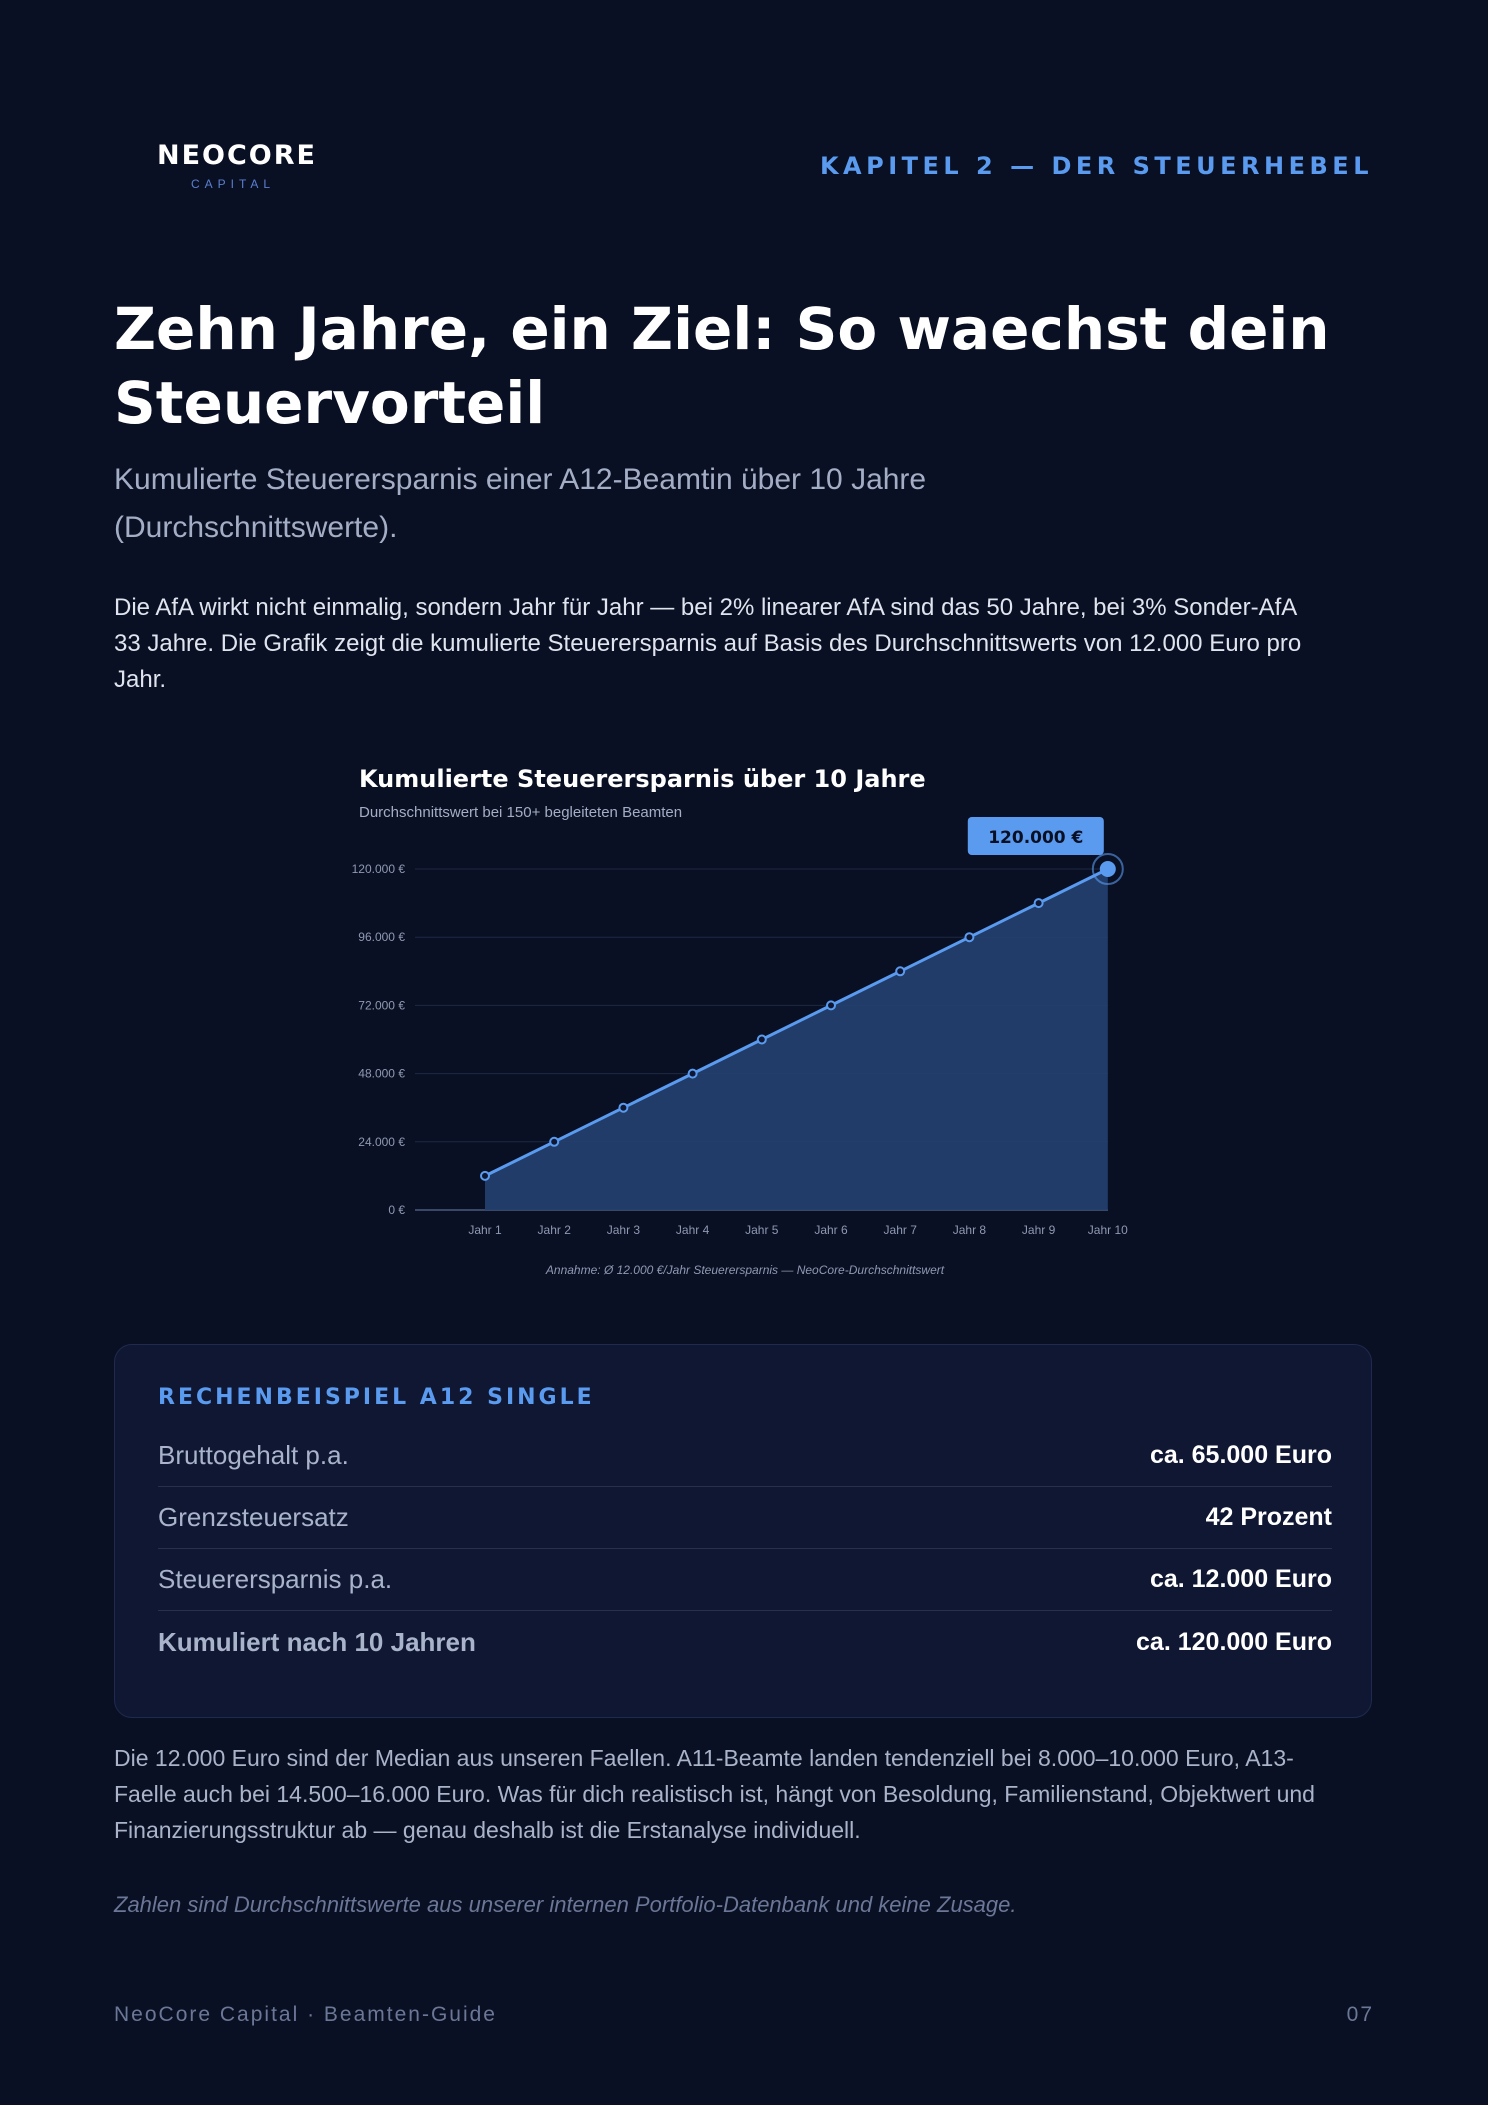  Describe the element at coordinates (376, 1397) in the screenshot. I see `card-title: RECHENBEISPIEL A12 SINGLE` at that location.